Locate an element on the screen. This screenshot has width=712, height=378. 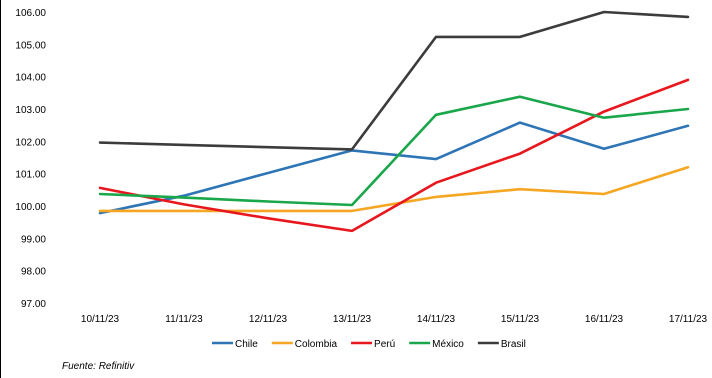
legend-item: Perú is located at coordinates (373, 344).